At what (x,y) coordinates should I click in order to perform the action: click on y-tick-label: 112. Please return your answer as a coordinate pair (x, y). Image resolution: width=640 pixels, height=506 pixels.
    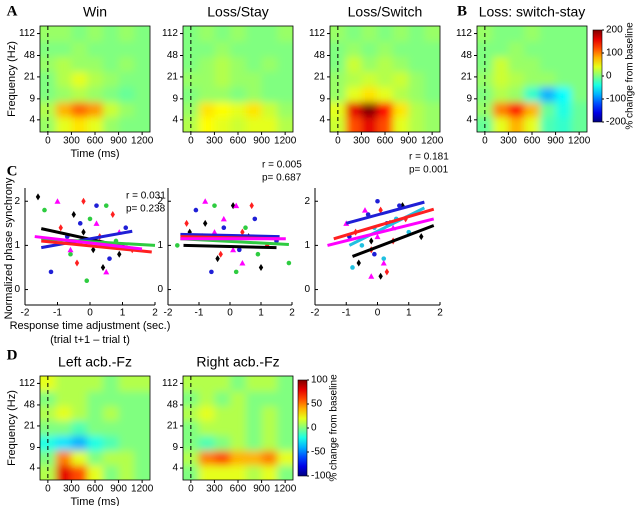
    Looking at the image, I should click on (464, 33).